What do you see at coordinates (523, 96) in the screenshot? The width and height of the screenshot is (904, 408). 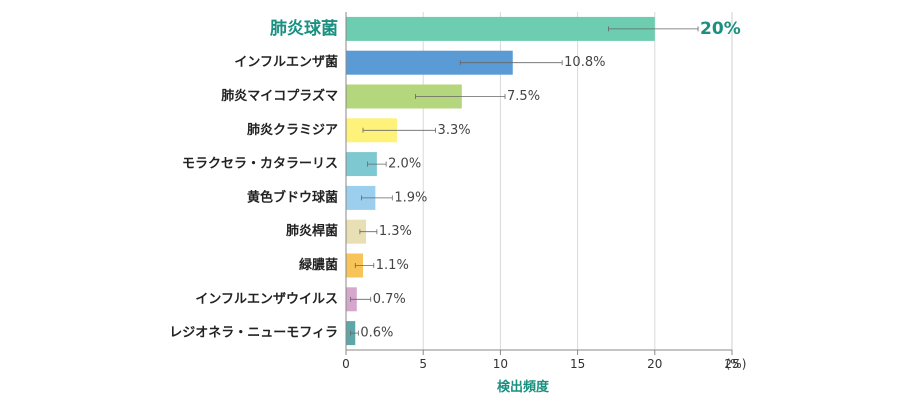 I see `value-label: 7.5%` at bounding box center [523, 96].